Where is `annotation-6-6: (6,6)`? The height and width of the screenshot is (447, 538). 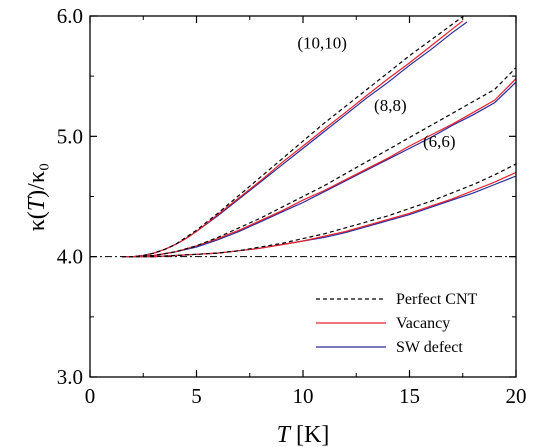 annotation-6-6: (6,6) is located at coordinates (439, 141).